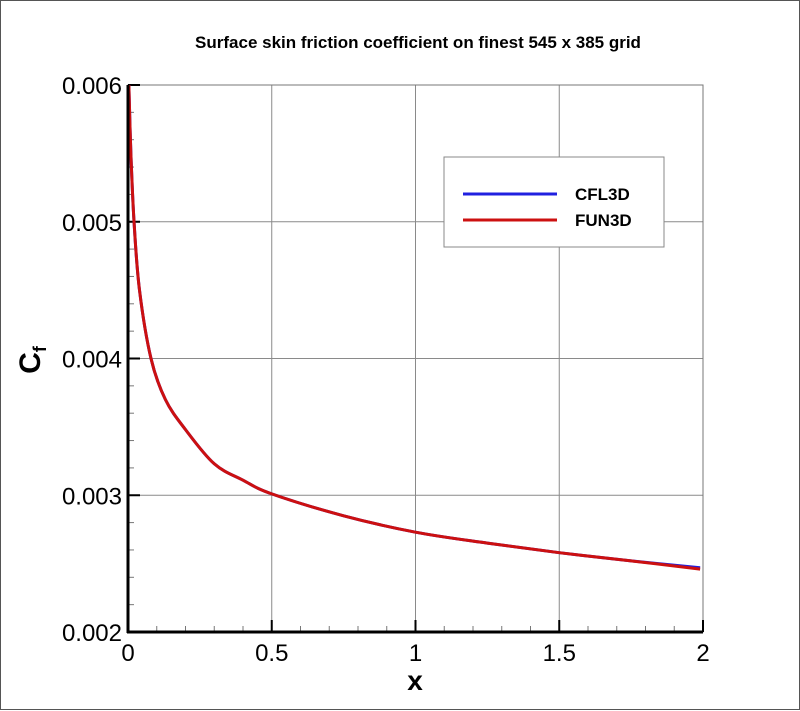  Describe the element at coordinates (702, 653) in the screenshot. I see `x-tick-label: 2` at that location.